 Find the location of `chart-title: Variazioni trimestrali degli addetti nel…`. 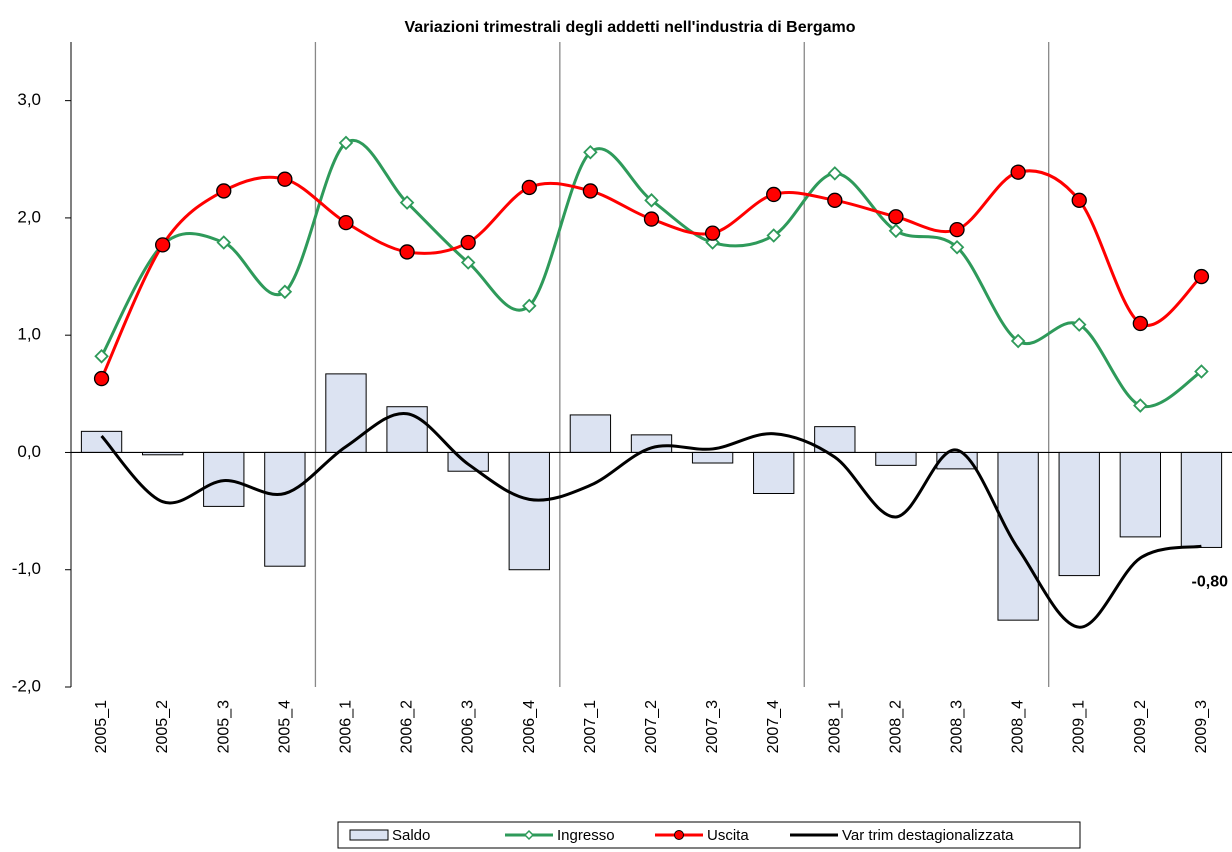

chart-title: Variazioni trimestrali degli addetti nel… is located at coordinates (629, 27).